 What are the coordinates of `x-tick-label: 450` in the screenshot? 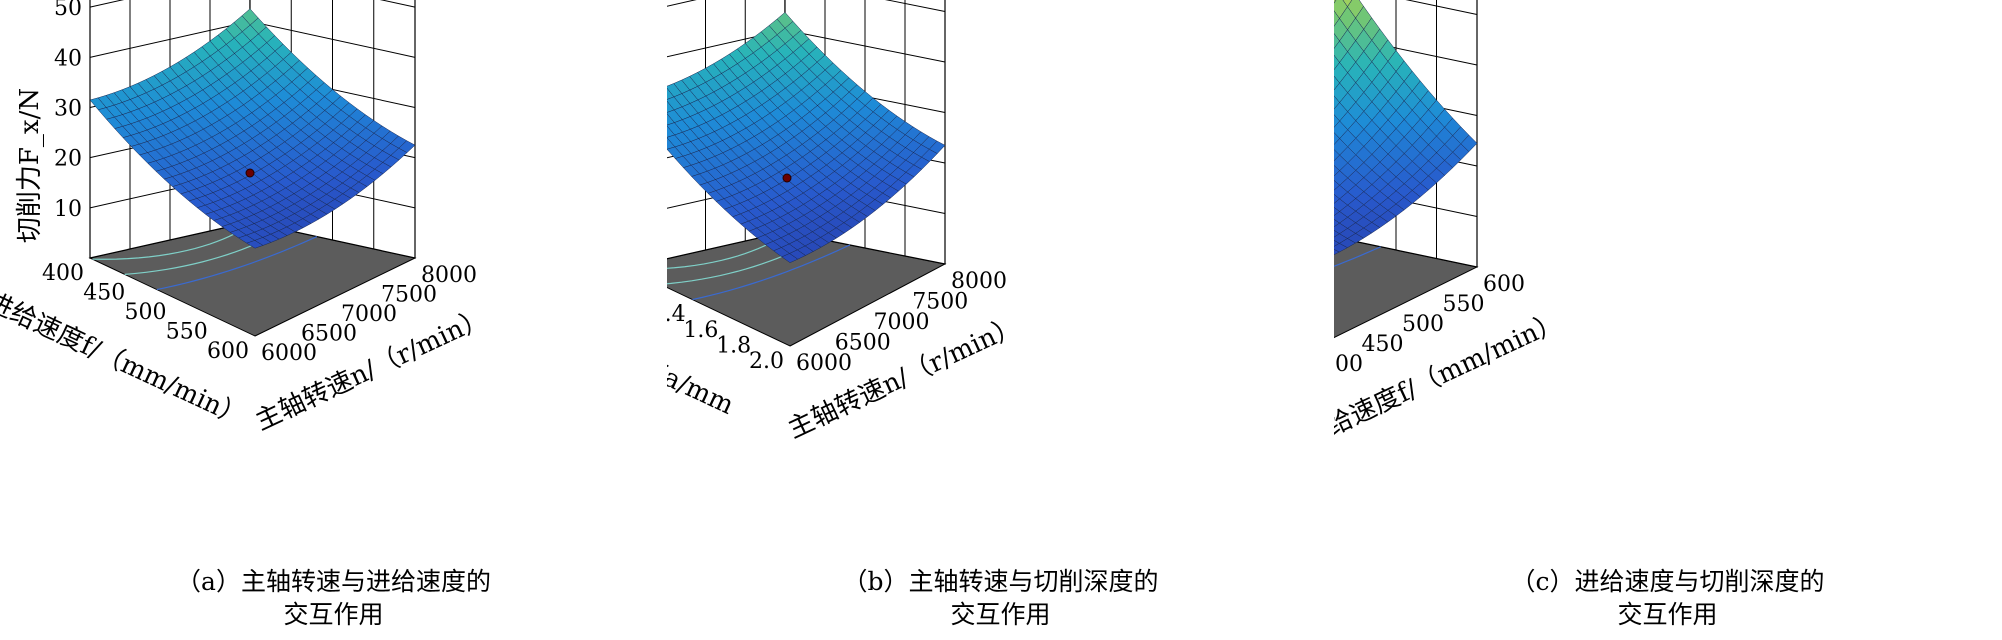 It's located at (1383, 344).